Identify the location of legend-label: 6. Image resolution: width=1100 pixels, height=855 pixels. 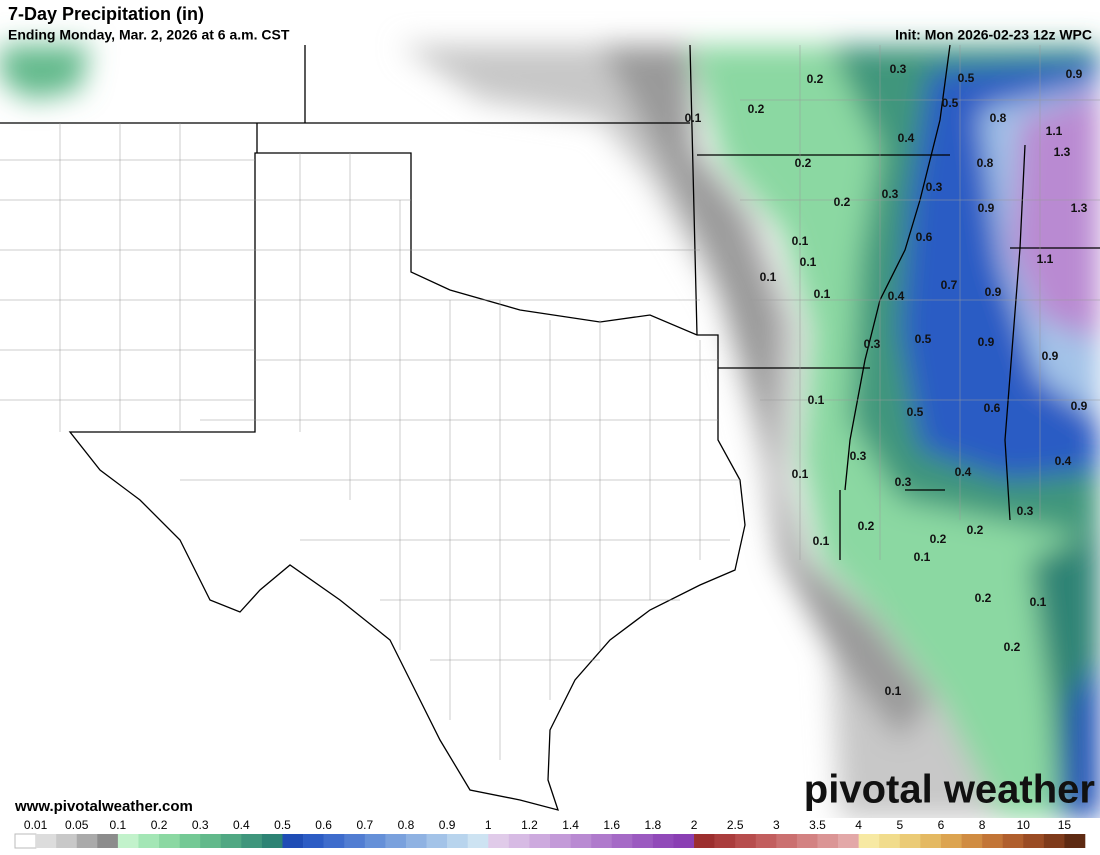
(941, 825).